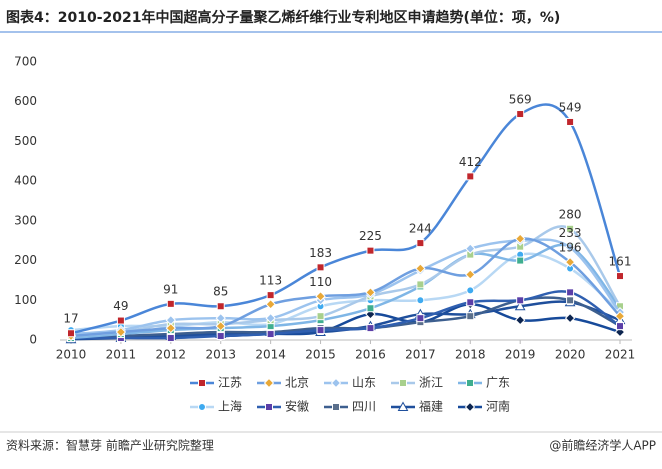 Image resolution: width=662 pixels, height=469 pixels. What do you see at coordinates (171, 355) in the screenshot?
I see `x-tick-label: 2012` at bounding box center [171, 355].